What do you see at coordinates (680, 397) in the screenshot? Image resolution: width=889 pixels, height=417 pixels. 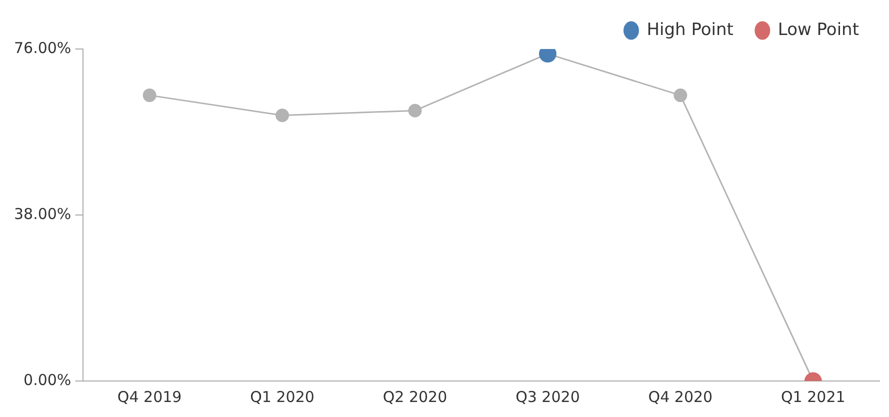 I see `x-tick-label: Q4 2020` at bounding box center [680, 397].